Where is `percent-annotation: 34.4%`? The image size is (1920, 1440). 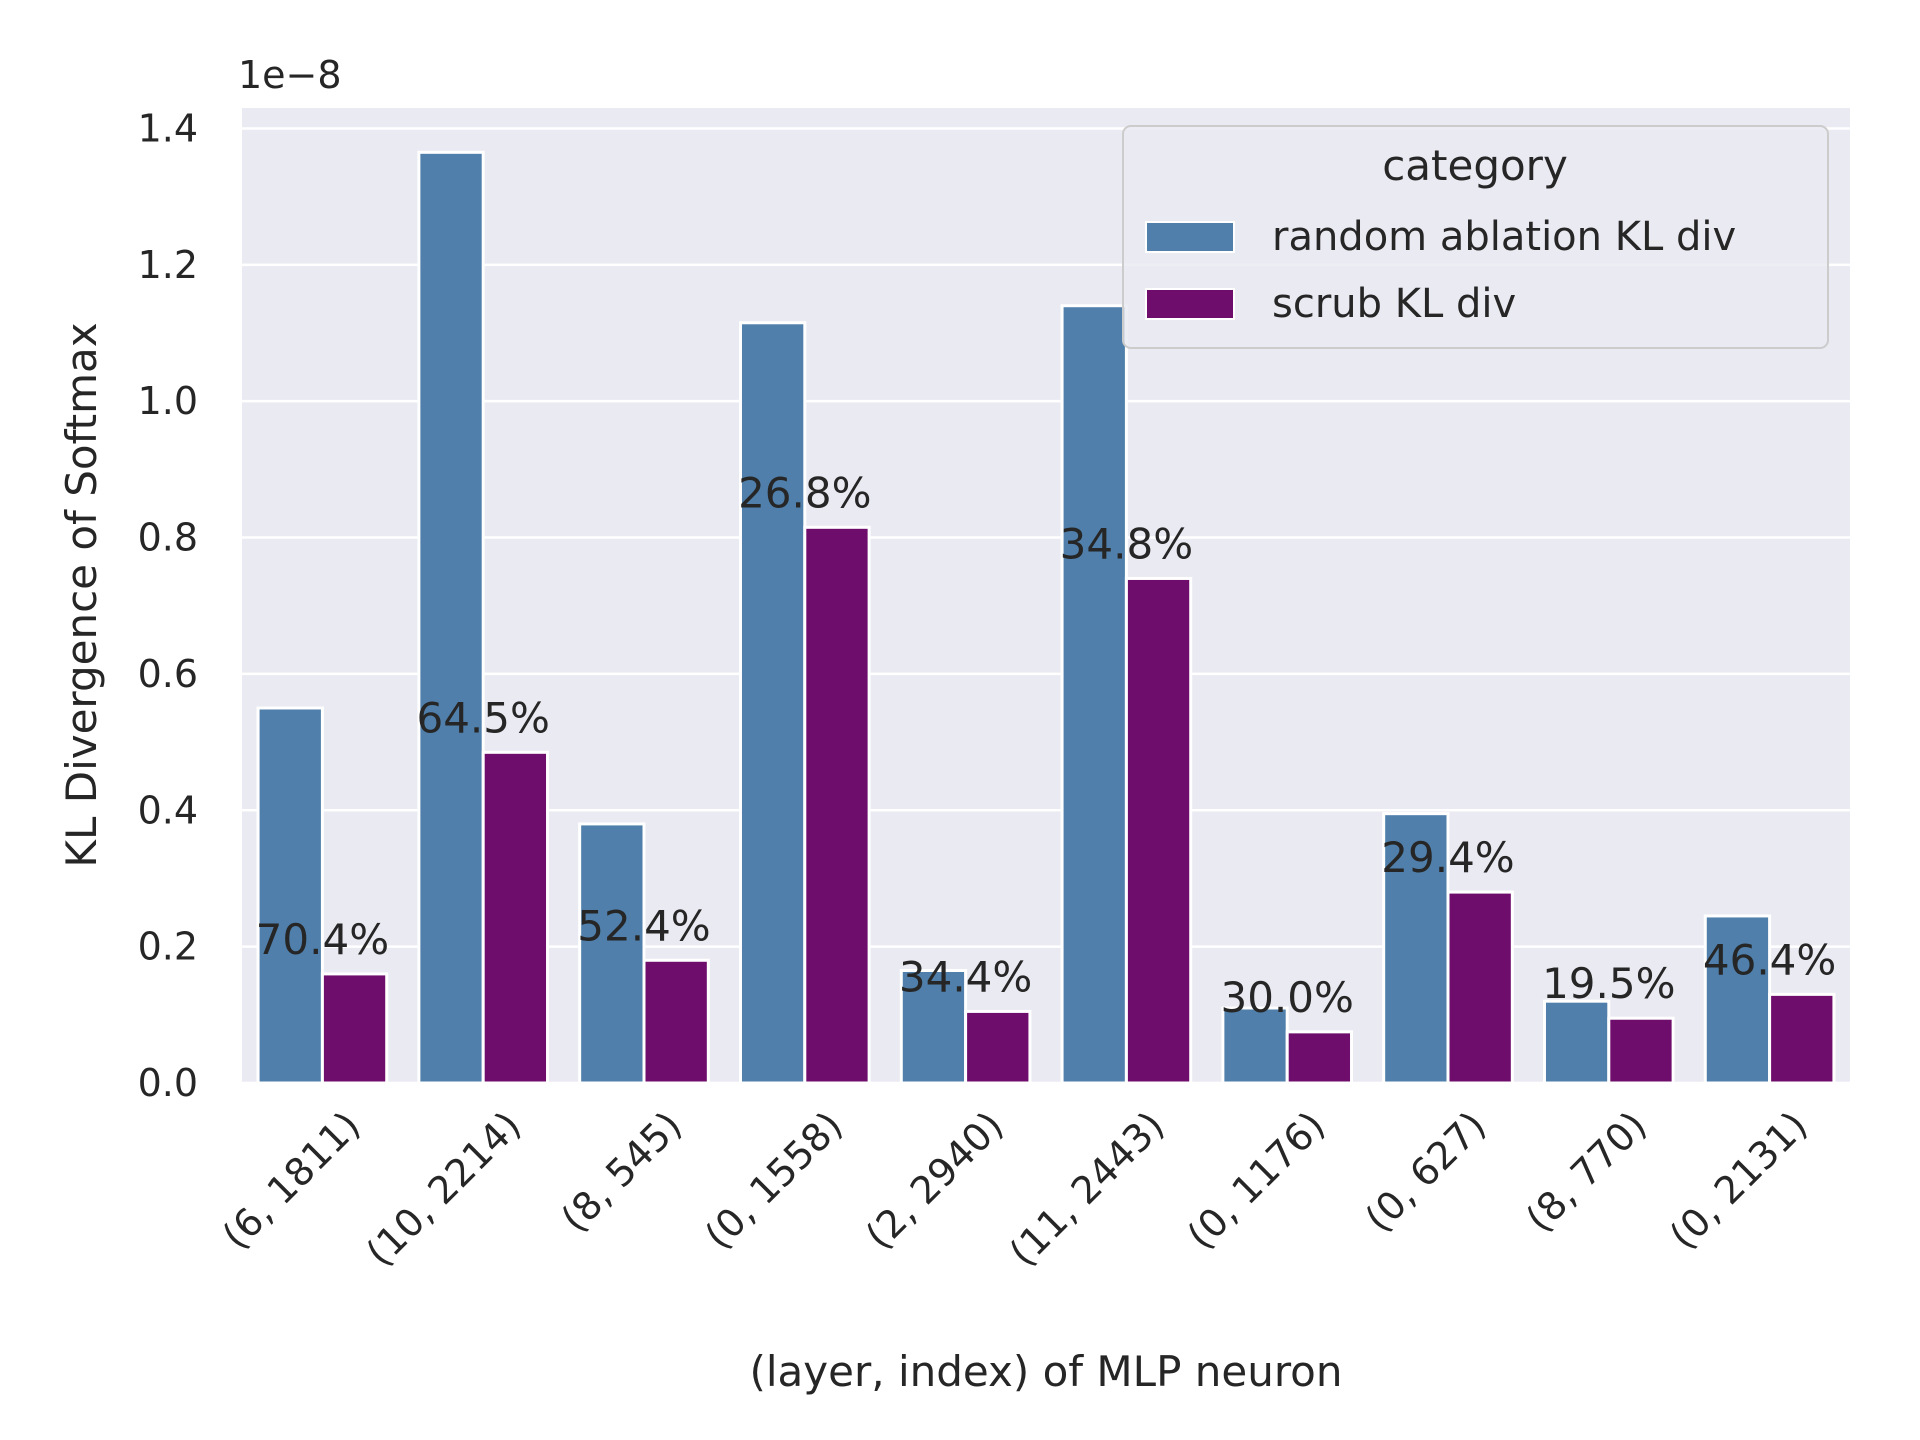 percent-annotation: 34.4% is located at coordinates (965, 976).